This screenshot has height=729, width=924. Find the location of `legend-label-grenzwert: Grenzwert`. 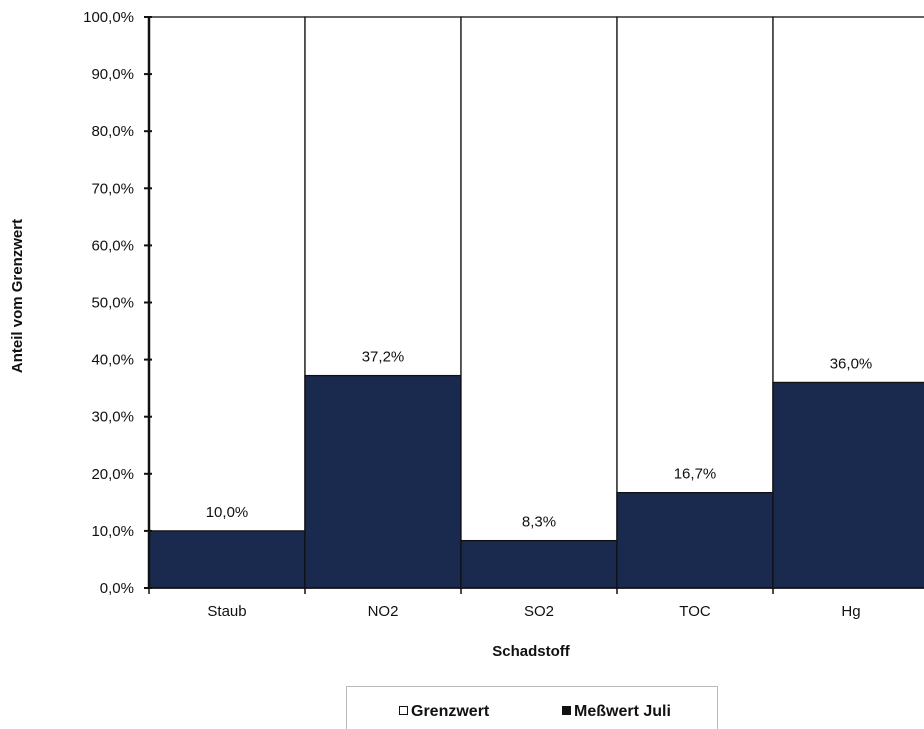

legend-label-grenzwert: Grenzwert is located at coordinates (450, 711).